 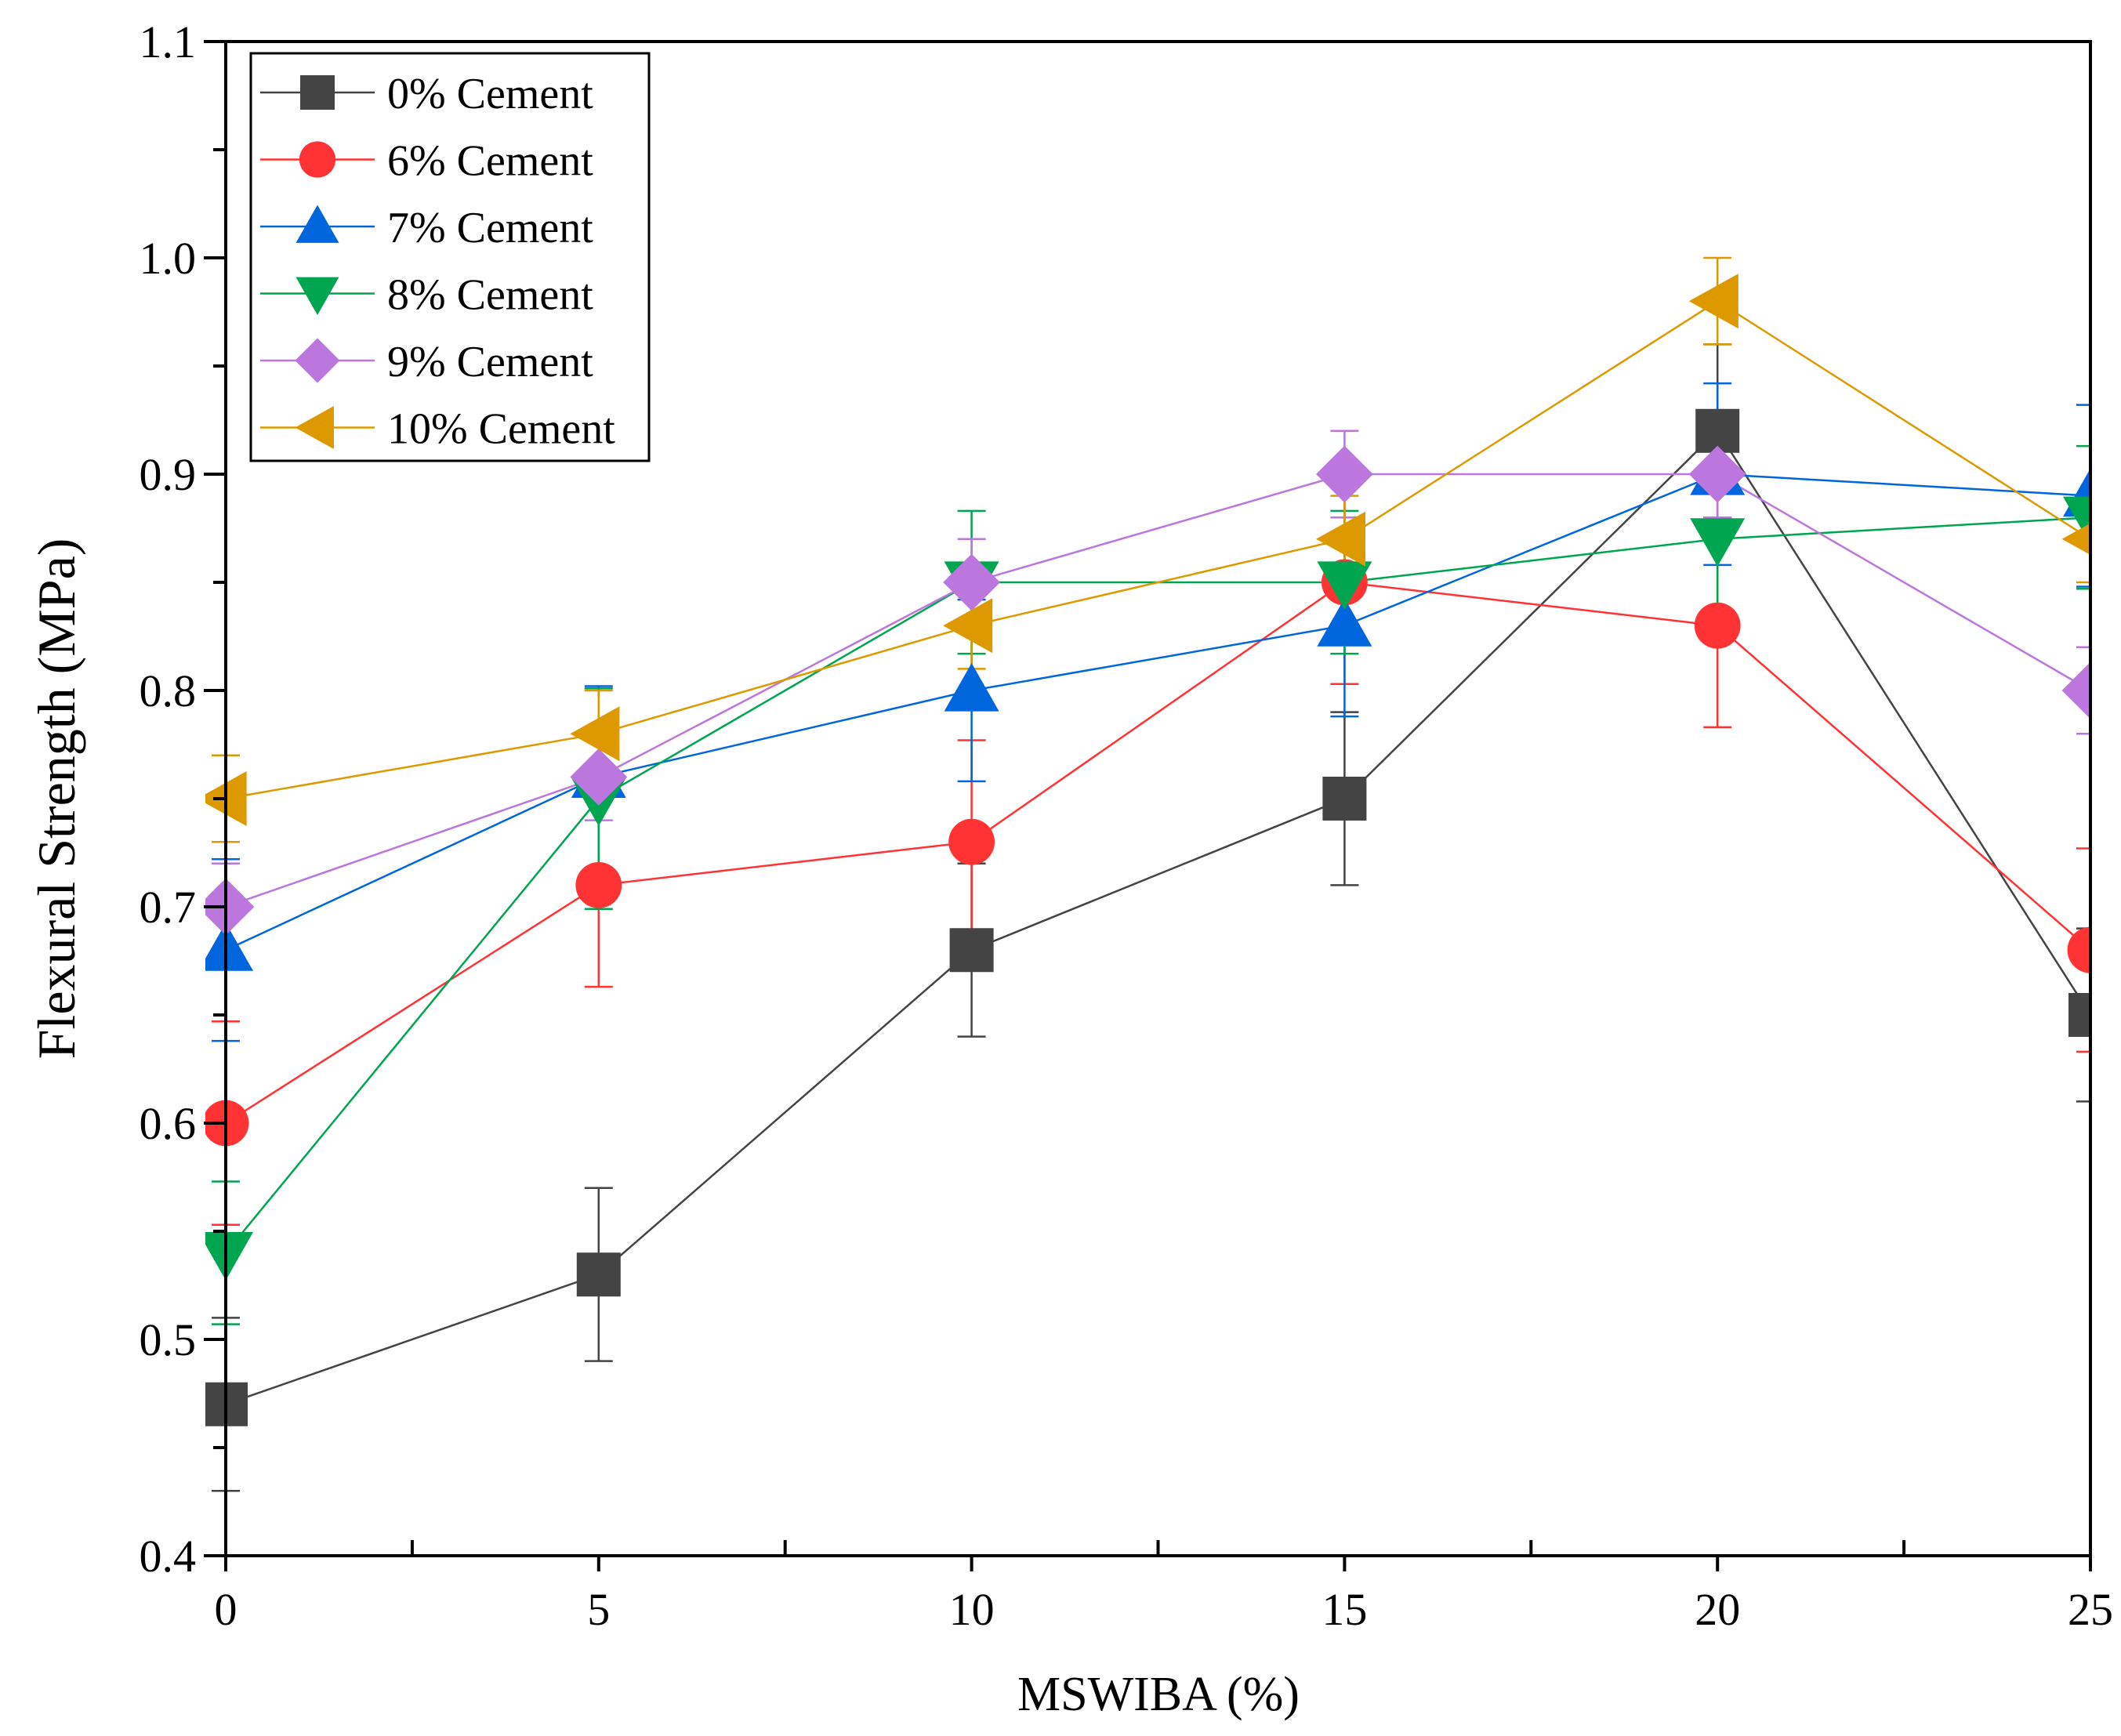 What do you see at coordinates (490, 295) in the screenshot?
I see `legend-entry-label: 8% Cement` at bounding box center [490, 295].